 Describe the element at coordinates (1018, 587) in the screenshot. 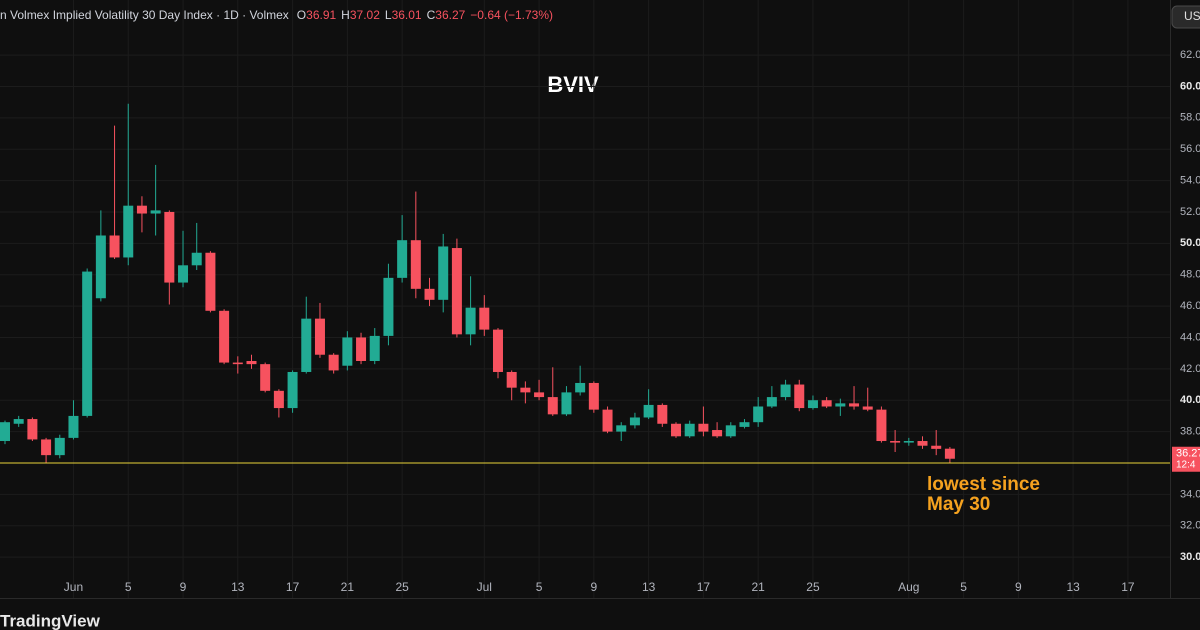

I see `x-tick-label: 9` at that location.